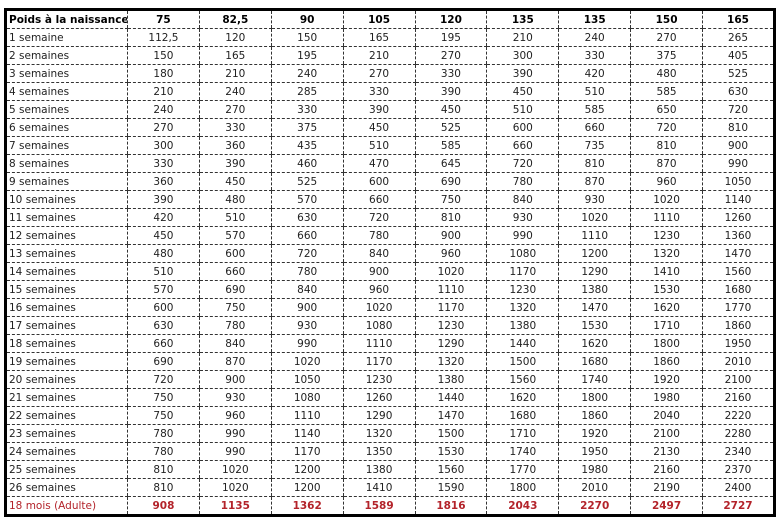 The image size is (779, 523). Describe the element at coordinates (738, 487) in the screenshot. I see `table-cell: 2400` at that location.